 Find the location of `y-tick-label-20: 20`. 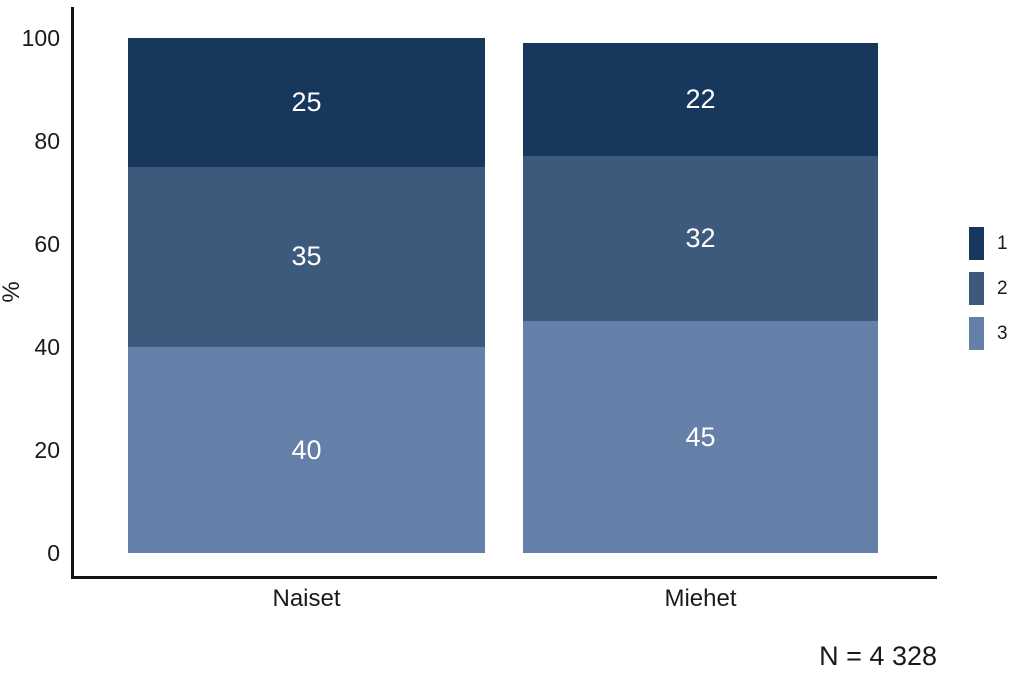

y-tick-label-20: 20 is located at coordinates (47, 450).